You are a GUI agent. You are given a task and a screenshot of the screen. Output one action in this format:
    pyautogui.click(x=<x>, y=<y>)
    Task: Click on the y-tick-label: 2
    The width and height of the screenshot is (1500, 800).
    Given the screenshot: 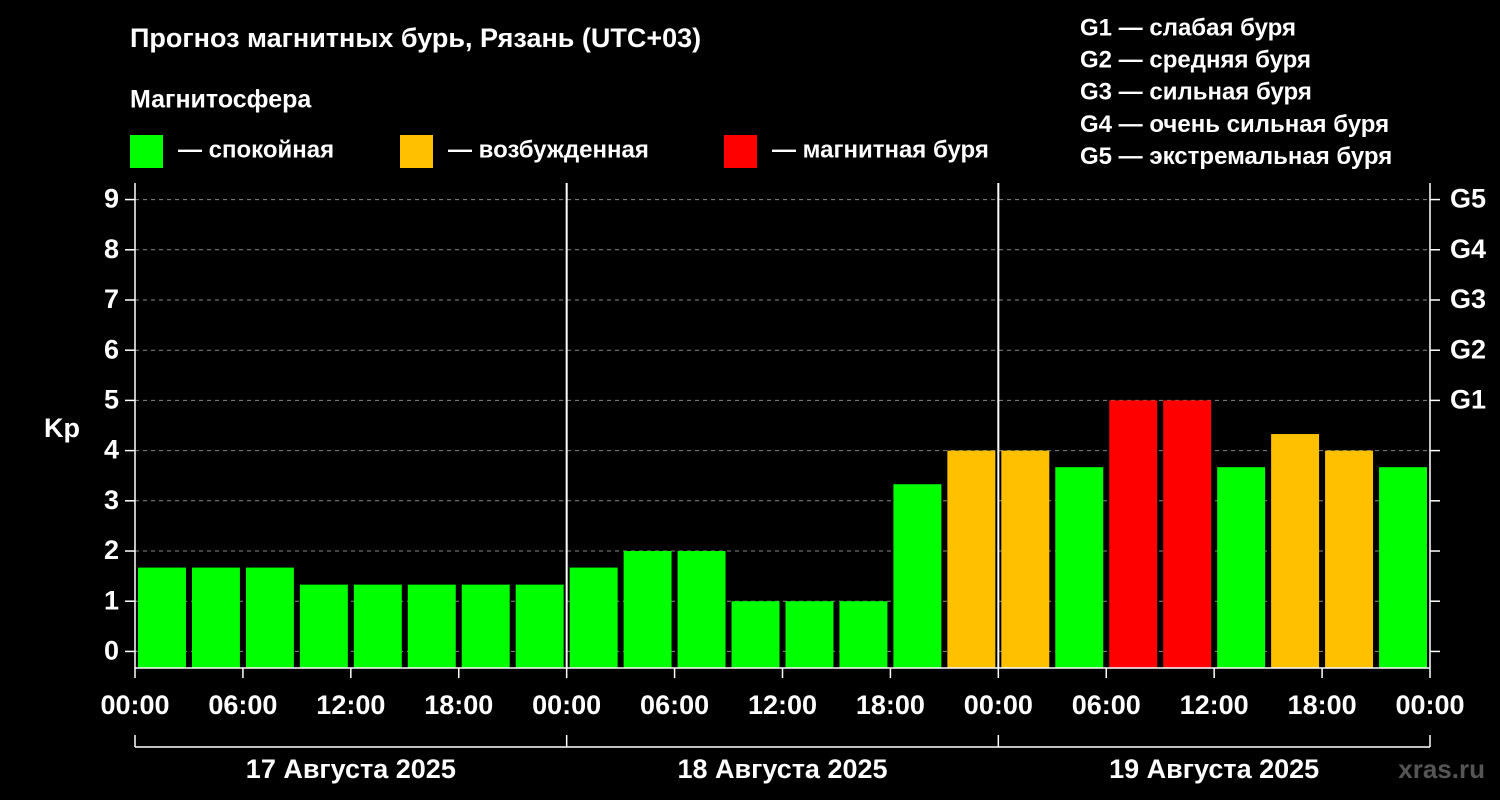 What is the action you would take?
    pyautogui.click(x=111, y=550)
    